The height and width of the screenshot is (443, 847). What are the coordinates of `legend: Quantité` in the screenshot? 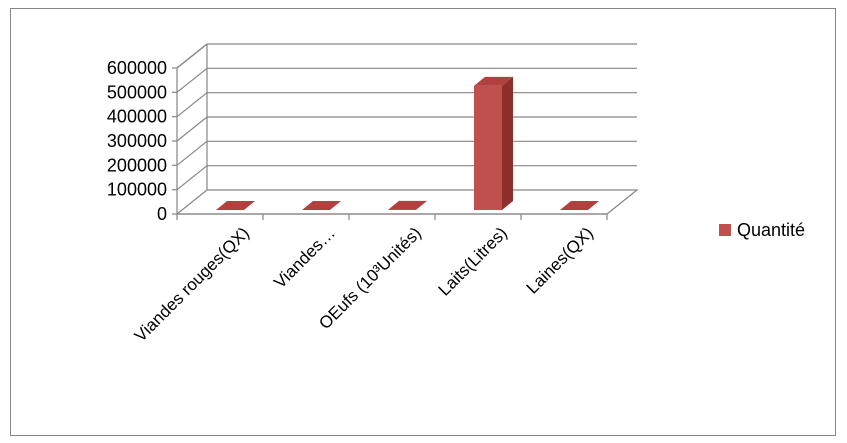 It's located at (762, 230).